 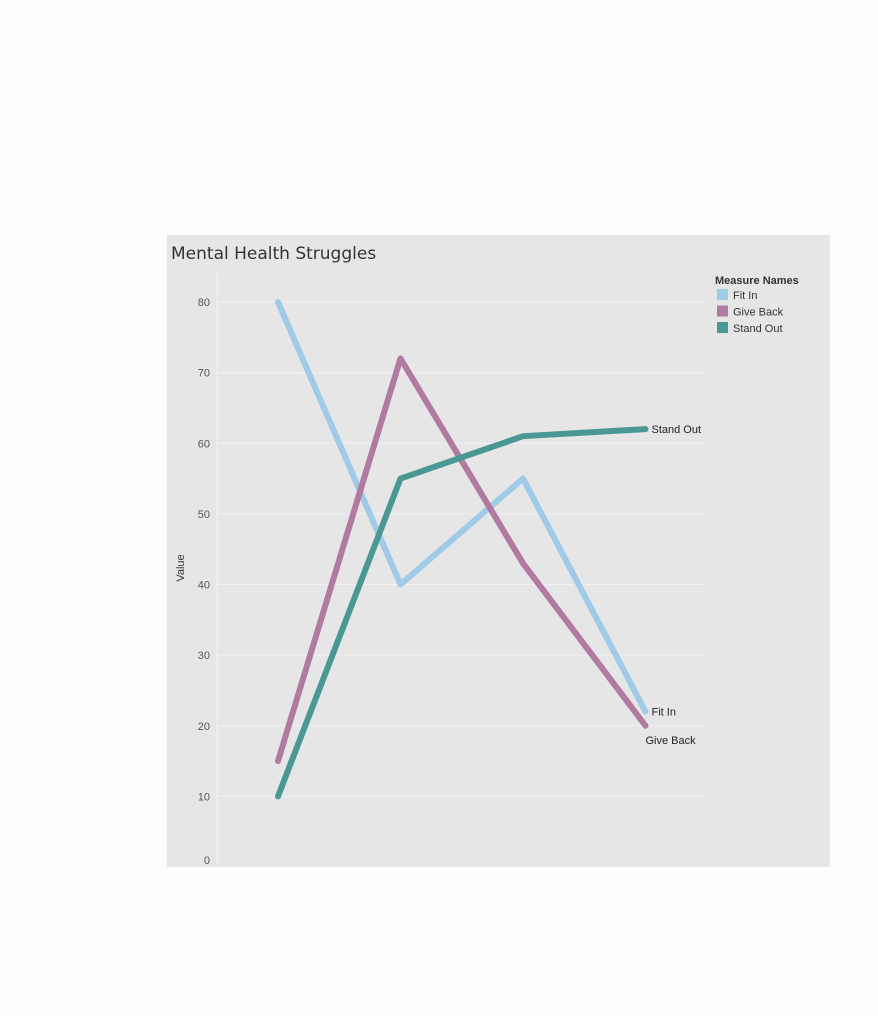 I want to click on legend-title: Measure Names, so click(x=757, y=281).